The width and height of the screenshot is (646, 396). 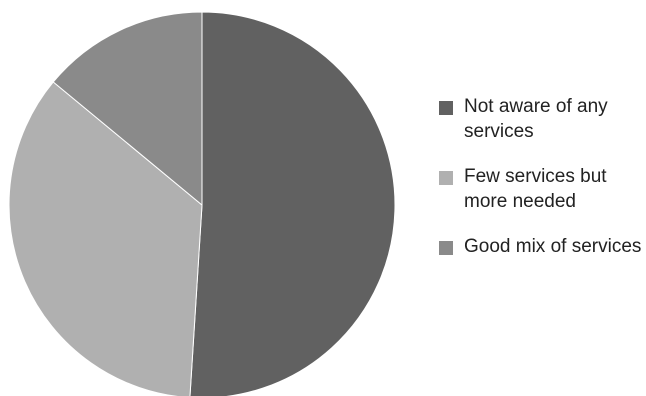 What do you see at coordinates (535, 189) in the screenshot?
I see `legend-label-few-services: Few services but more needed` at bounding box center [535, 189].